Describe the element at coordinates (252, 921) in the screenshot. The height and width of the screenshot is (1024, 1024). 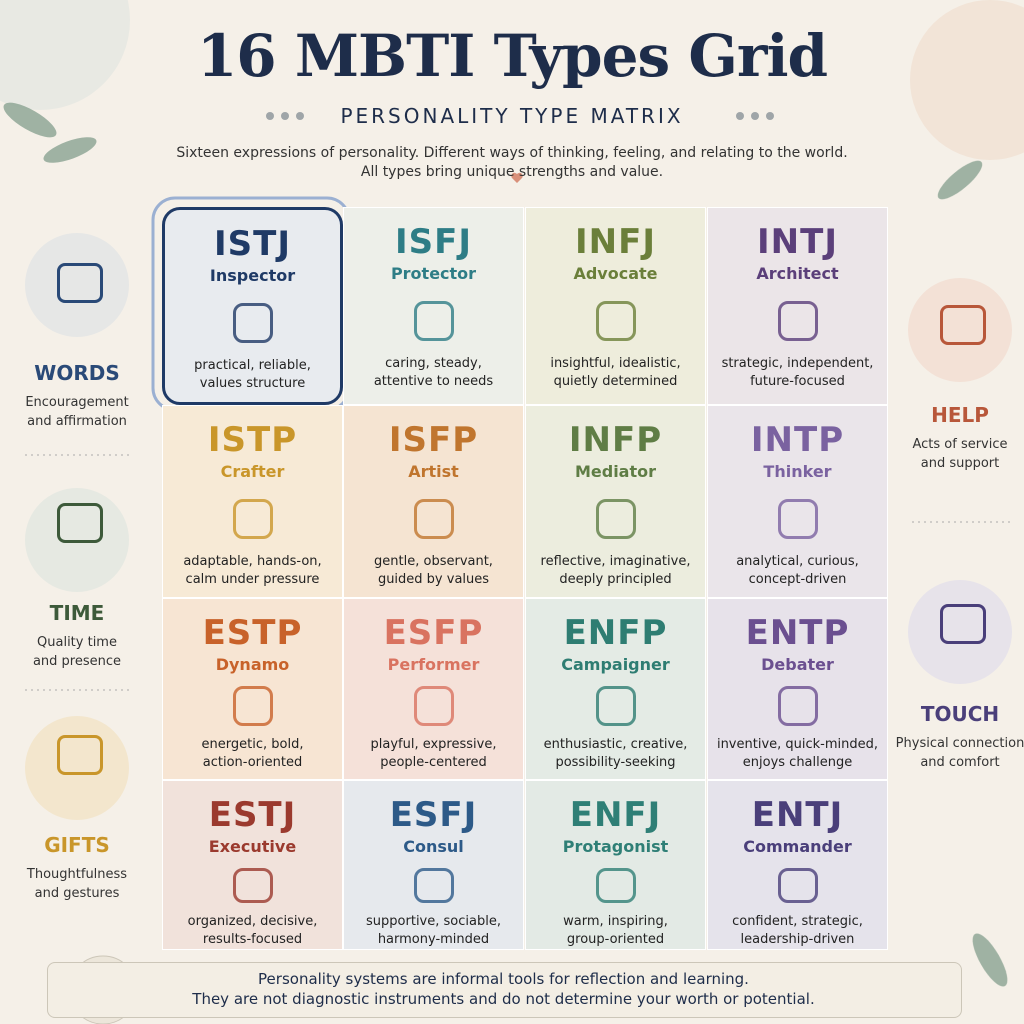
I see `type-traits: organized, decisive,` at that location.